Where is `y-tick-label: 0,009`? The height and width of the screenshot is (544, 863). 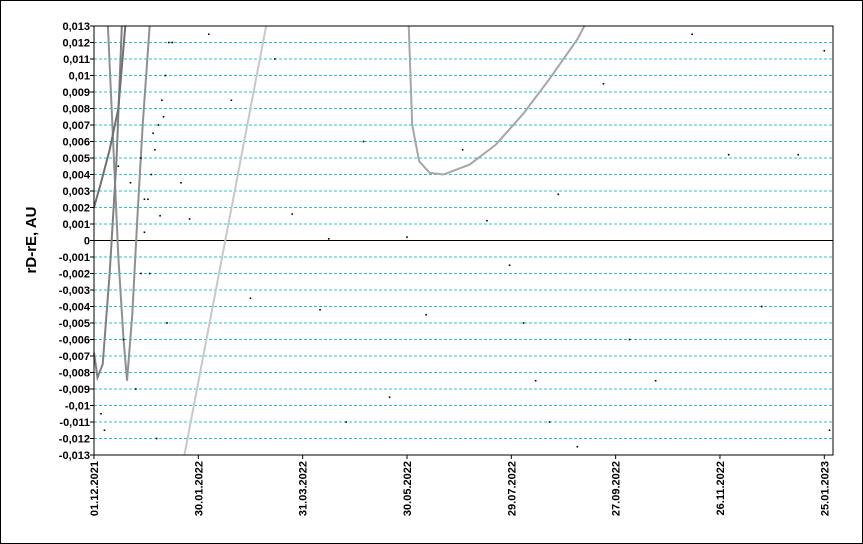
y-tick-label: 0,009 is located at coordinates (76, 93).